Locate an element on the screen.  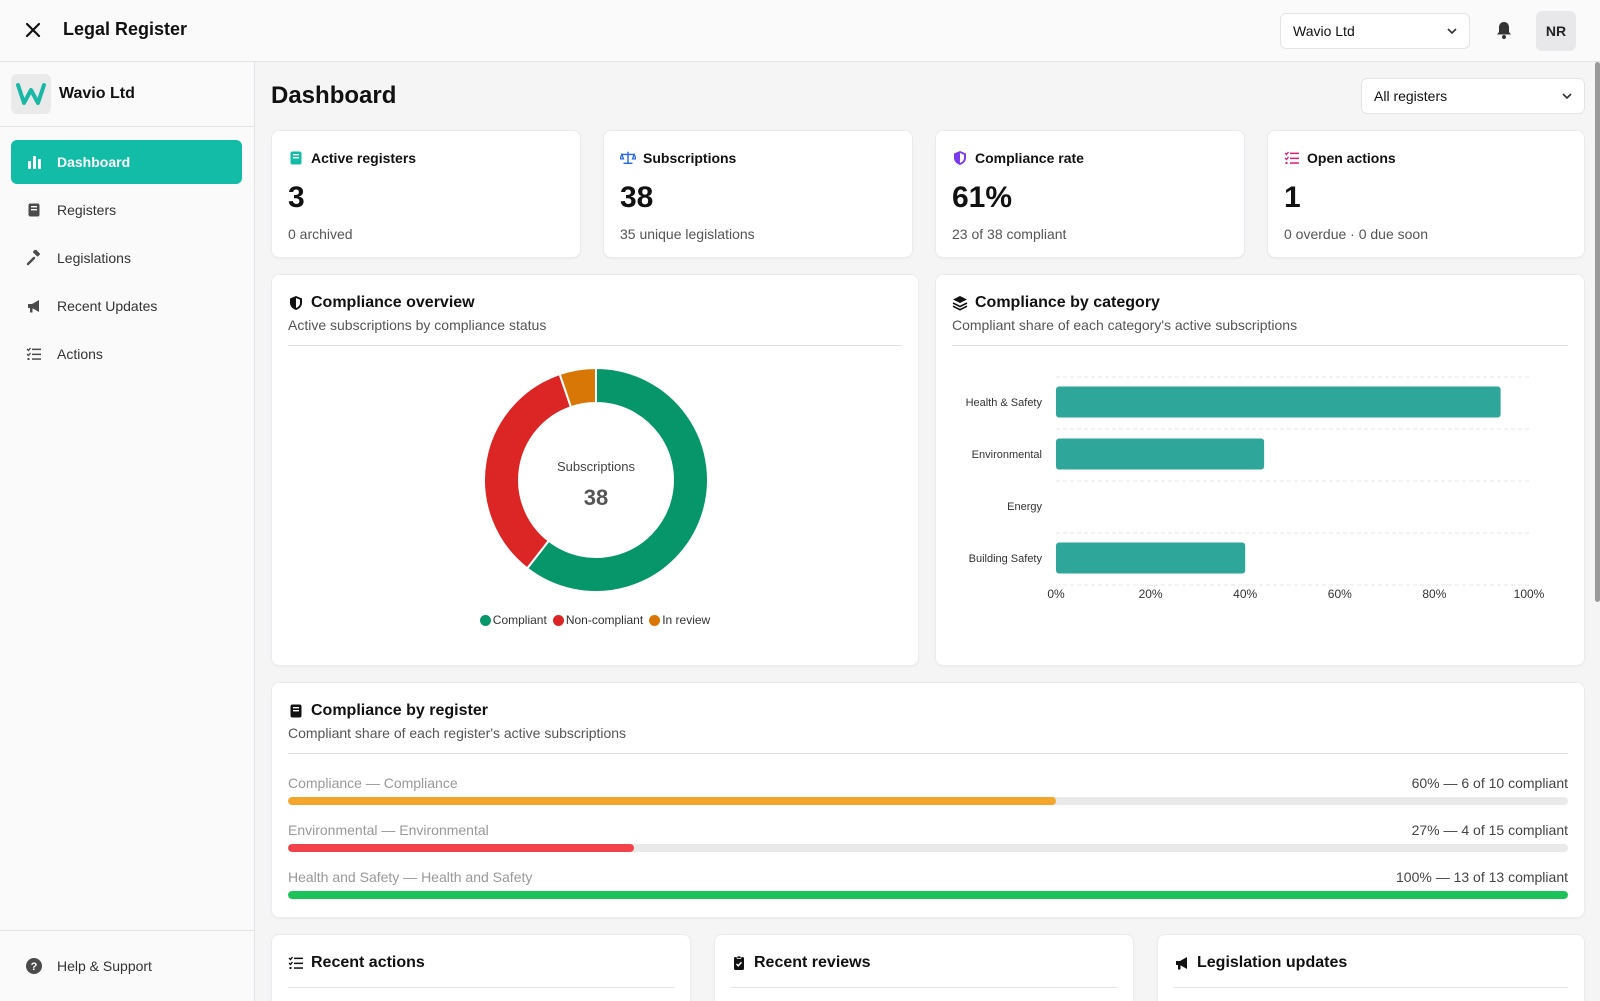
sidebar-item-label: Dashboard is located at coordinates (94, 162).